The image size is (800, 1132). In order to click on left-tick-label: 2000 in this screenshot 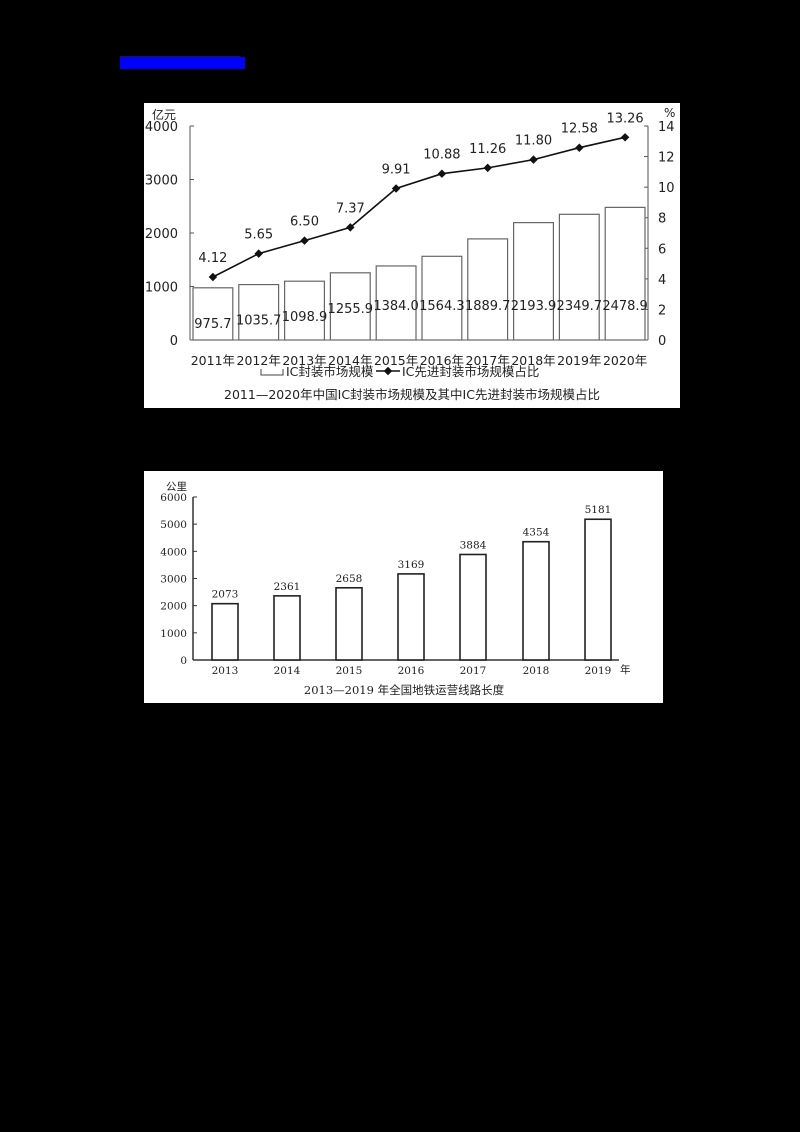, I will do `click(161, 234)`.